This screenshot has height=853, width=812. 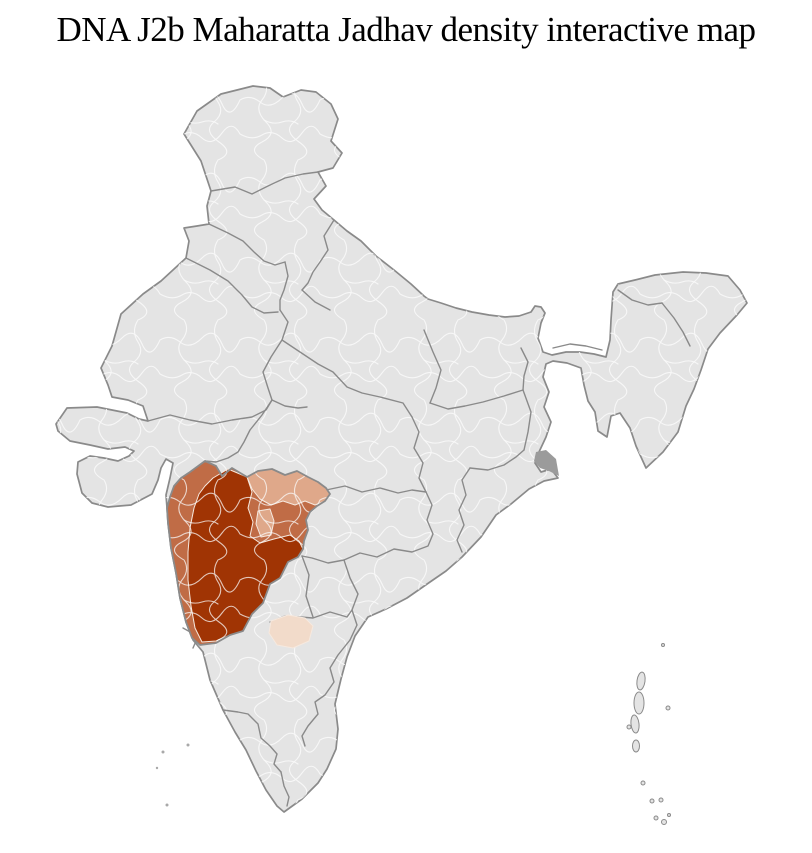 What do you see at coordinates (413, 734) in the screenshot?
I see `islands` at bounding box center [413, 734].